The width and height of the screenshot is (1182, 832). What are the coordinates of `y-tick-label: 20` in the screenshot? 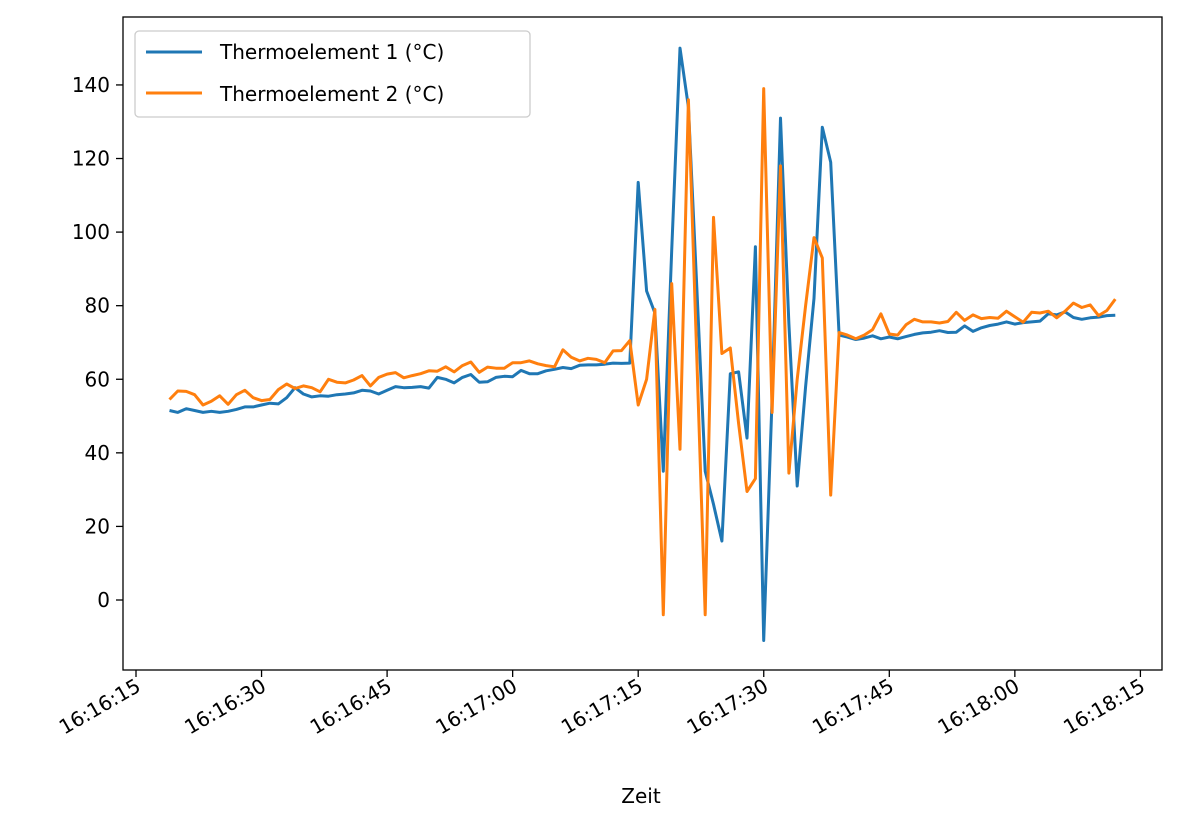 It's located at (97, 526).